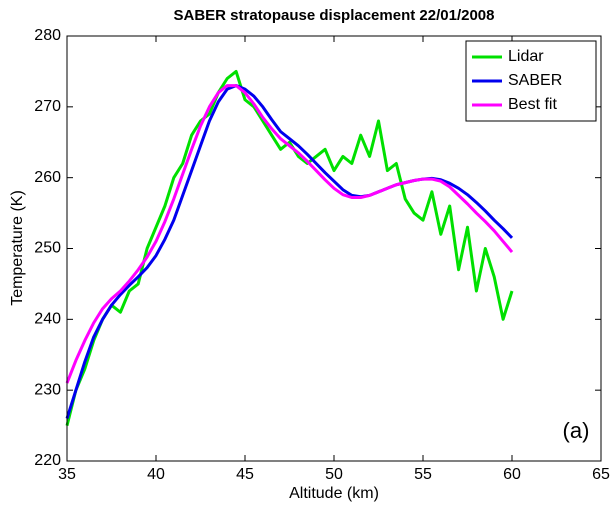 The image size is (613, 510). Describe the element at coordinates (47, 35) in the screenshot. I see `y-tick-label: 280` at that location.